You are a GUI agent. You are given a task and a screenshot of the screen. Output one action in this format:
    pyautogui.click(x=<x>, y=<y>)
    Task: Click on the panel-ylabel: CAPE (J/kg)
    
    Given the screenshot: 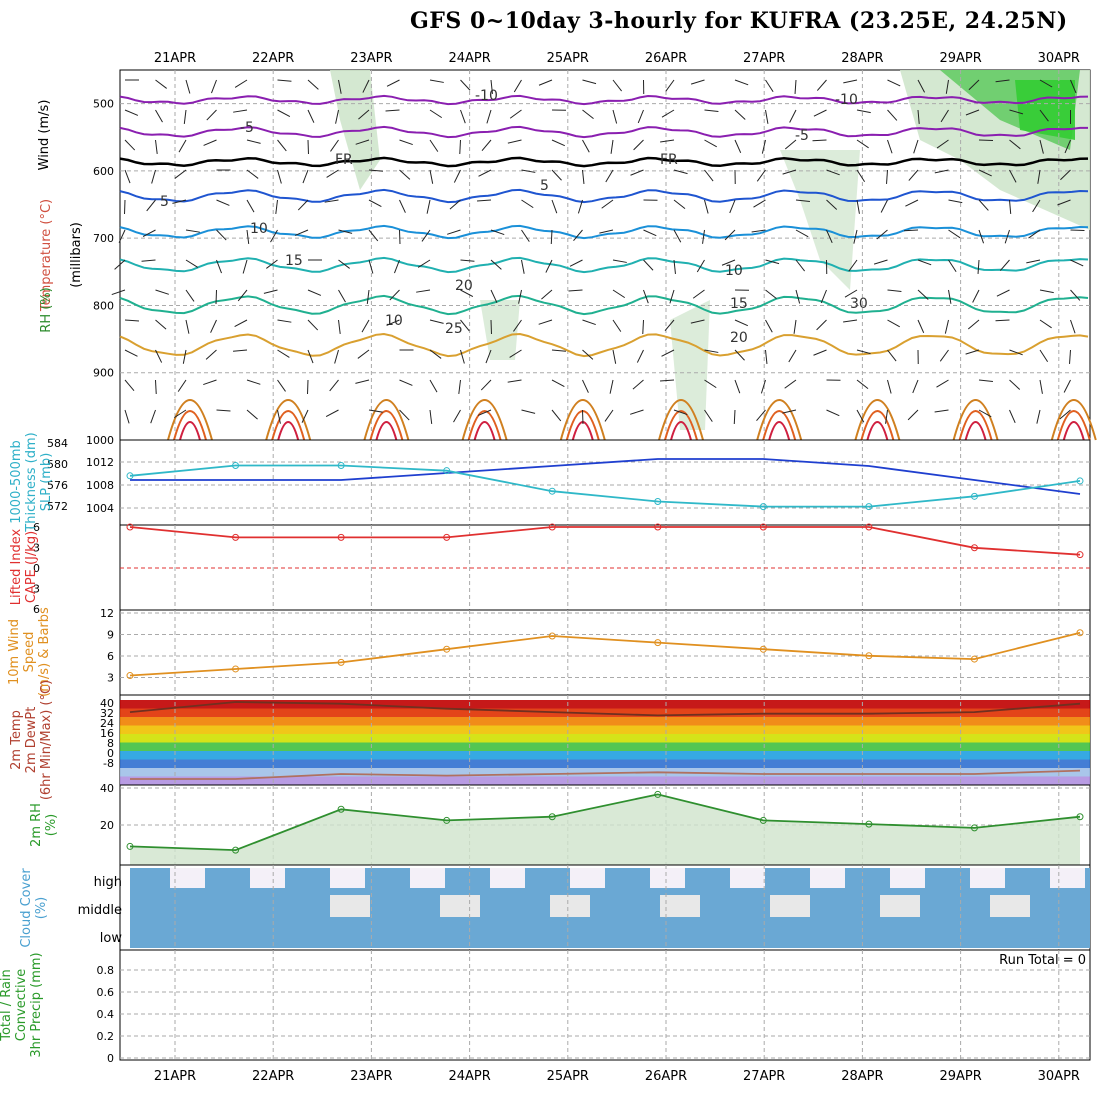 What is the action you would take?
    pyautogui.click(x=31, y=567)
    